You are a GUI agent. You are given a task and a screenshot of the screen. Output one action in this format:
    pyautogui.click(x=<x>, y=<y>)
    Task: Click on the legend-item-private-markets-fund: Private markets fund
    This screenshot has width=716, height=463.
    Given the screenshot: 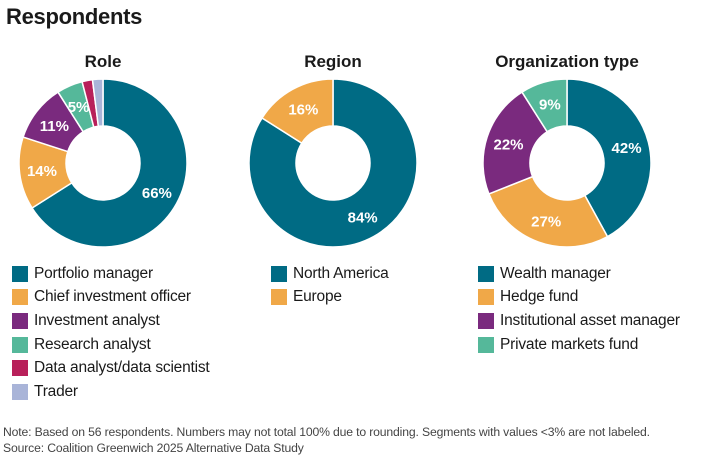 What is the action you would take?
    pyautogui.click(x=579, y=345)
    